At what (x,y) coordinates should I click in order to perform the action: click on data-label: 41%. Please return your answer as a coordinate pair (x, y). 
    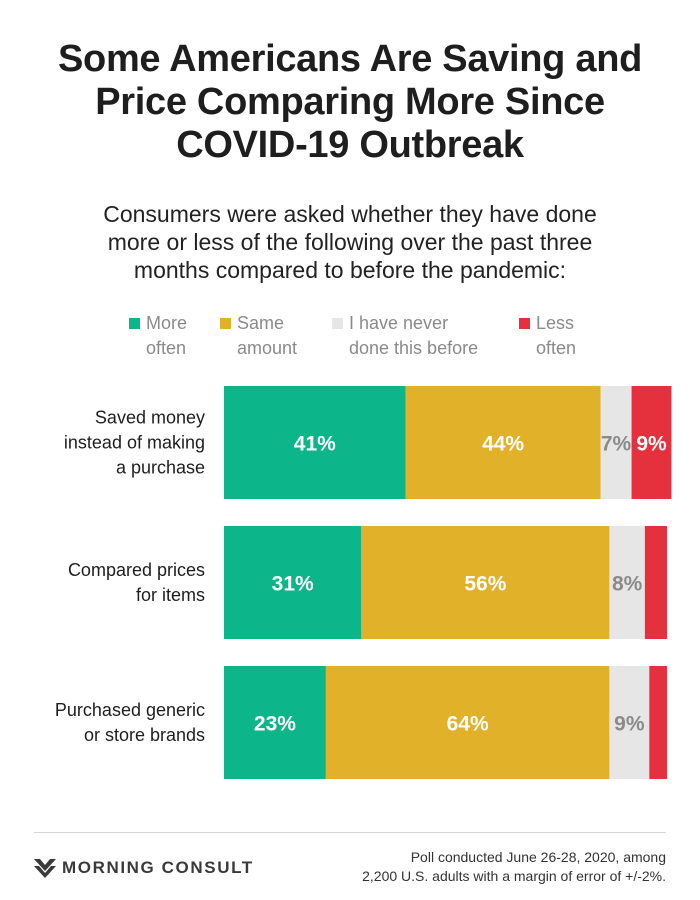
    Looking at the image, I should click on (315, 444).